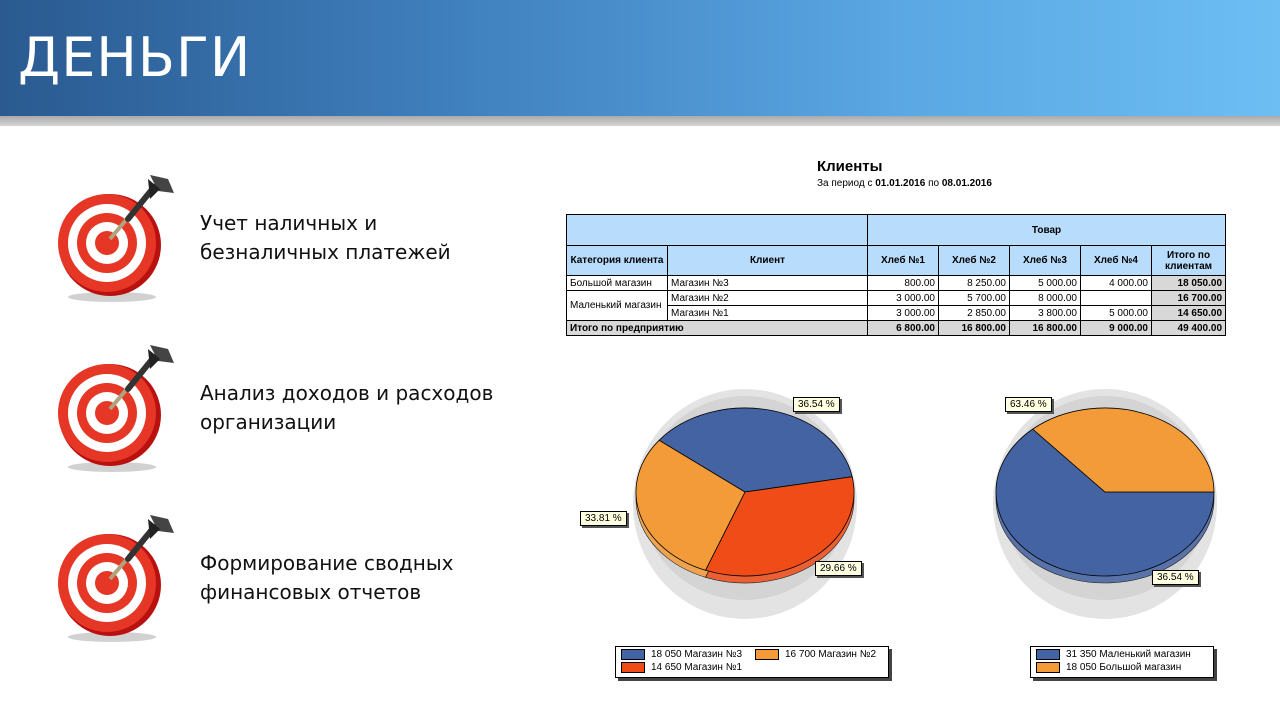 This screenshot has height=720, width=1280. I want to click on feature-text: безналичных платежей, so click(325, 252).